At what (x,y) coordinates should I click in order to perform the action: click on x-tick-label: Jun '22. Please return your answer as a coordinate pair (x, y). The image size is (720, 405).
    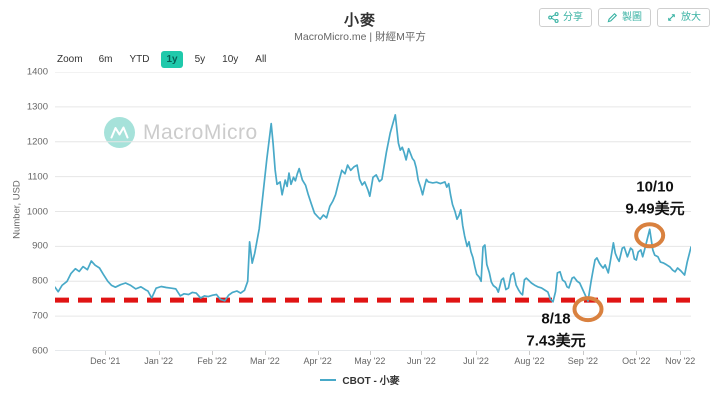
    Looking at the image, I should click on (421, 361).